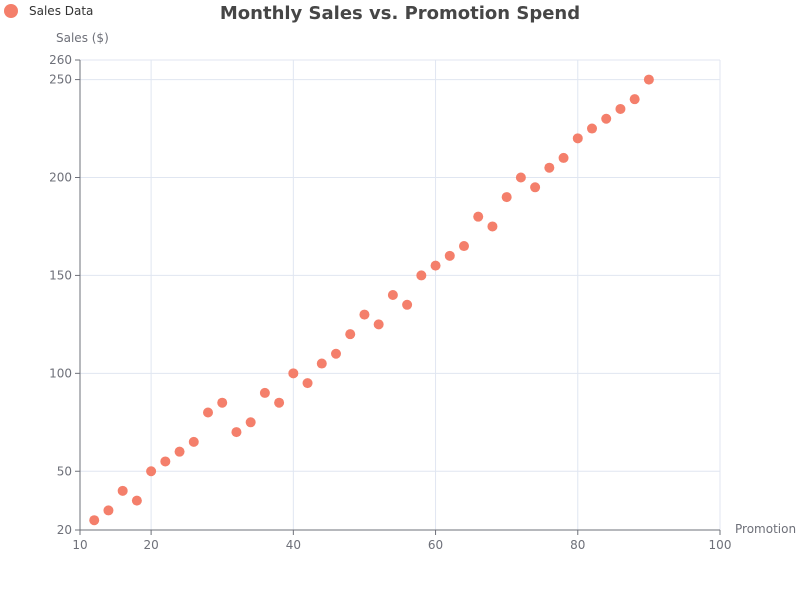  Describe the element at coordinates (765, 529) in the screenshot. I see `x-axis-title: Promotion` at that location.